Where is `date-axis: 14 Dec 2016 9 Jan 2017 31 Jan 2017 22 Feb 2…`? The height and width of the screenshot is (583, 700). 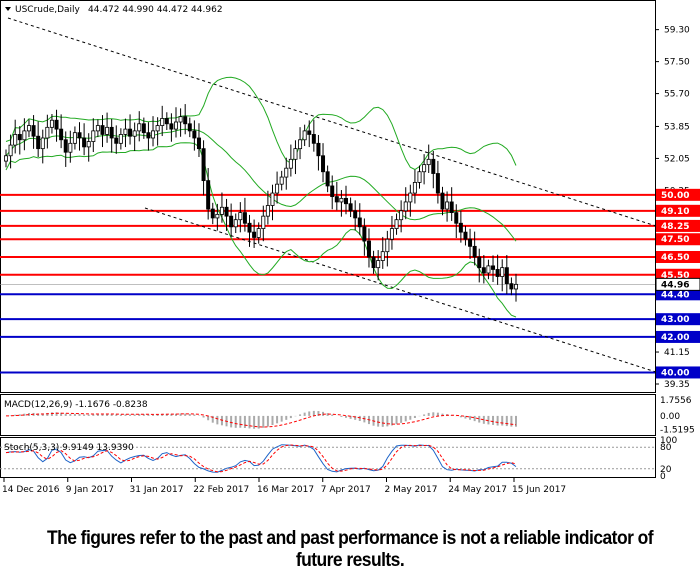
date-axis: 14 Dec 2016 9 Jan 2017 31 Jan 2017 22 Feb 2… is located at coordinates (284, 486).